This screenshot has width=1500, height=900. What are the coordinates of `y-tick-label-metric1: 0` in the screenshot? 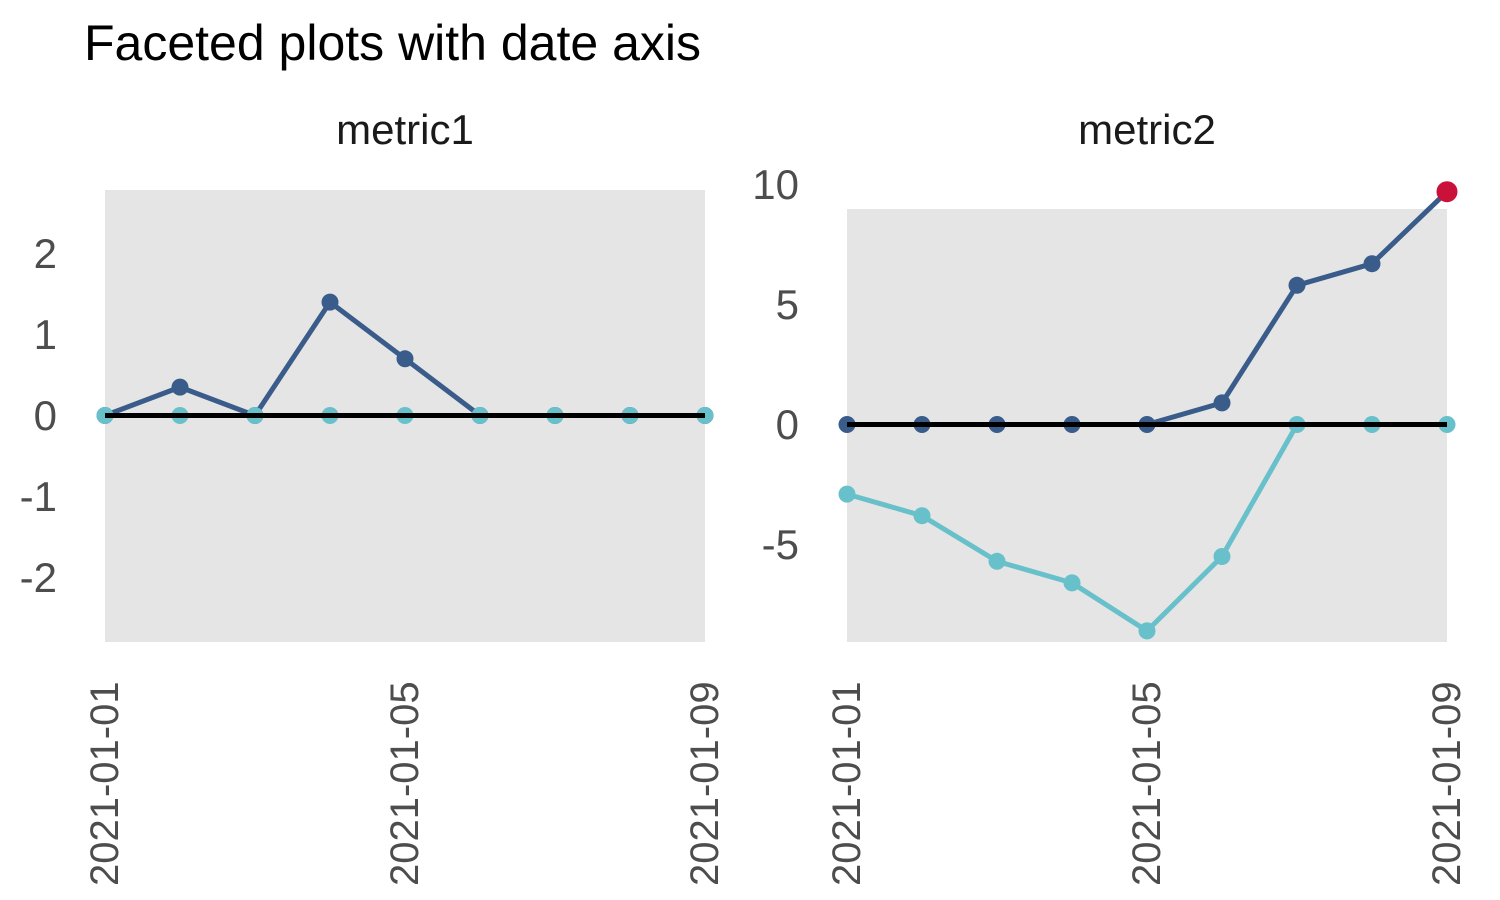 It's located at (45, 415).